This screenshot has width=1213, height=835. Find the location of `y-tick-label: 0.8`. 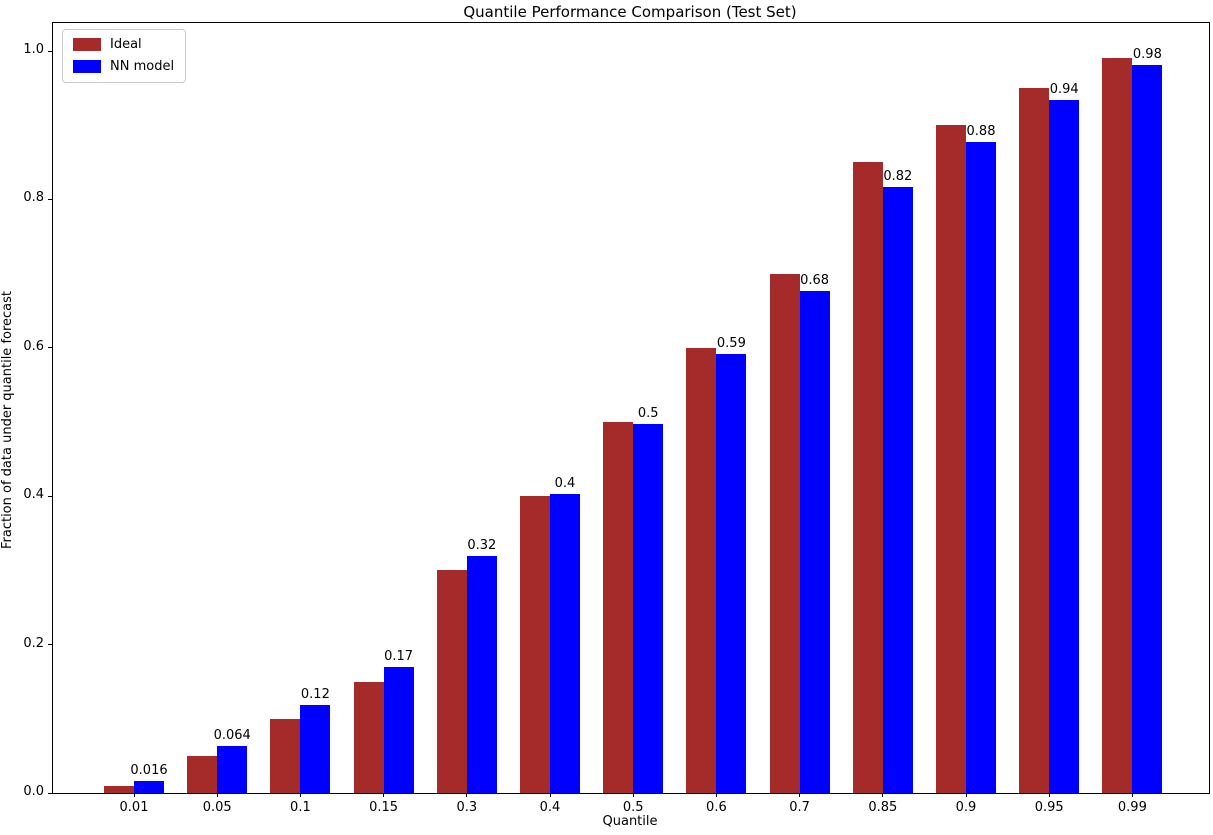

y-tick-label: 0.8 is located at coordinates (33, 198).